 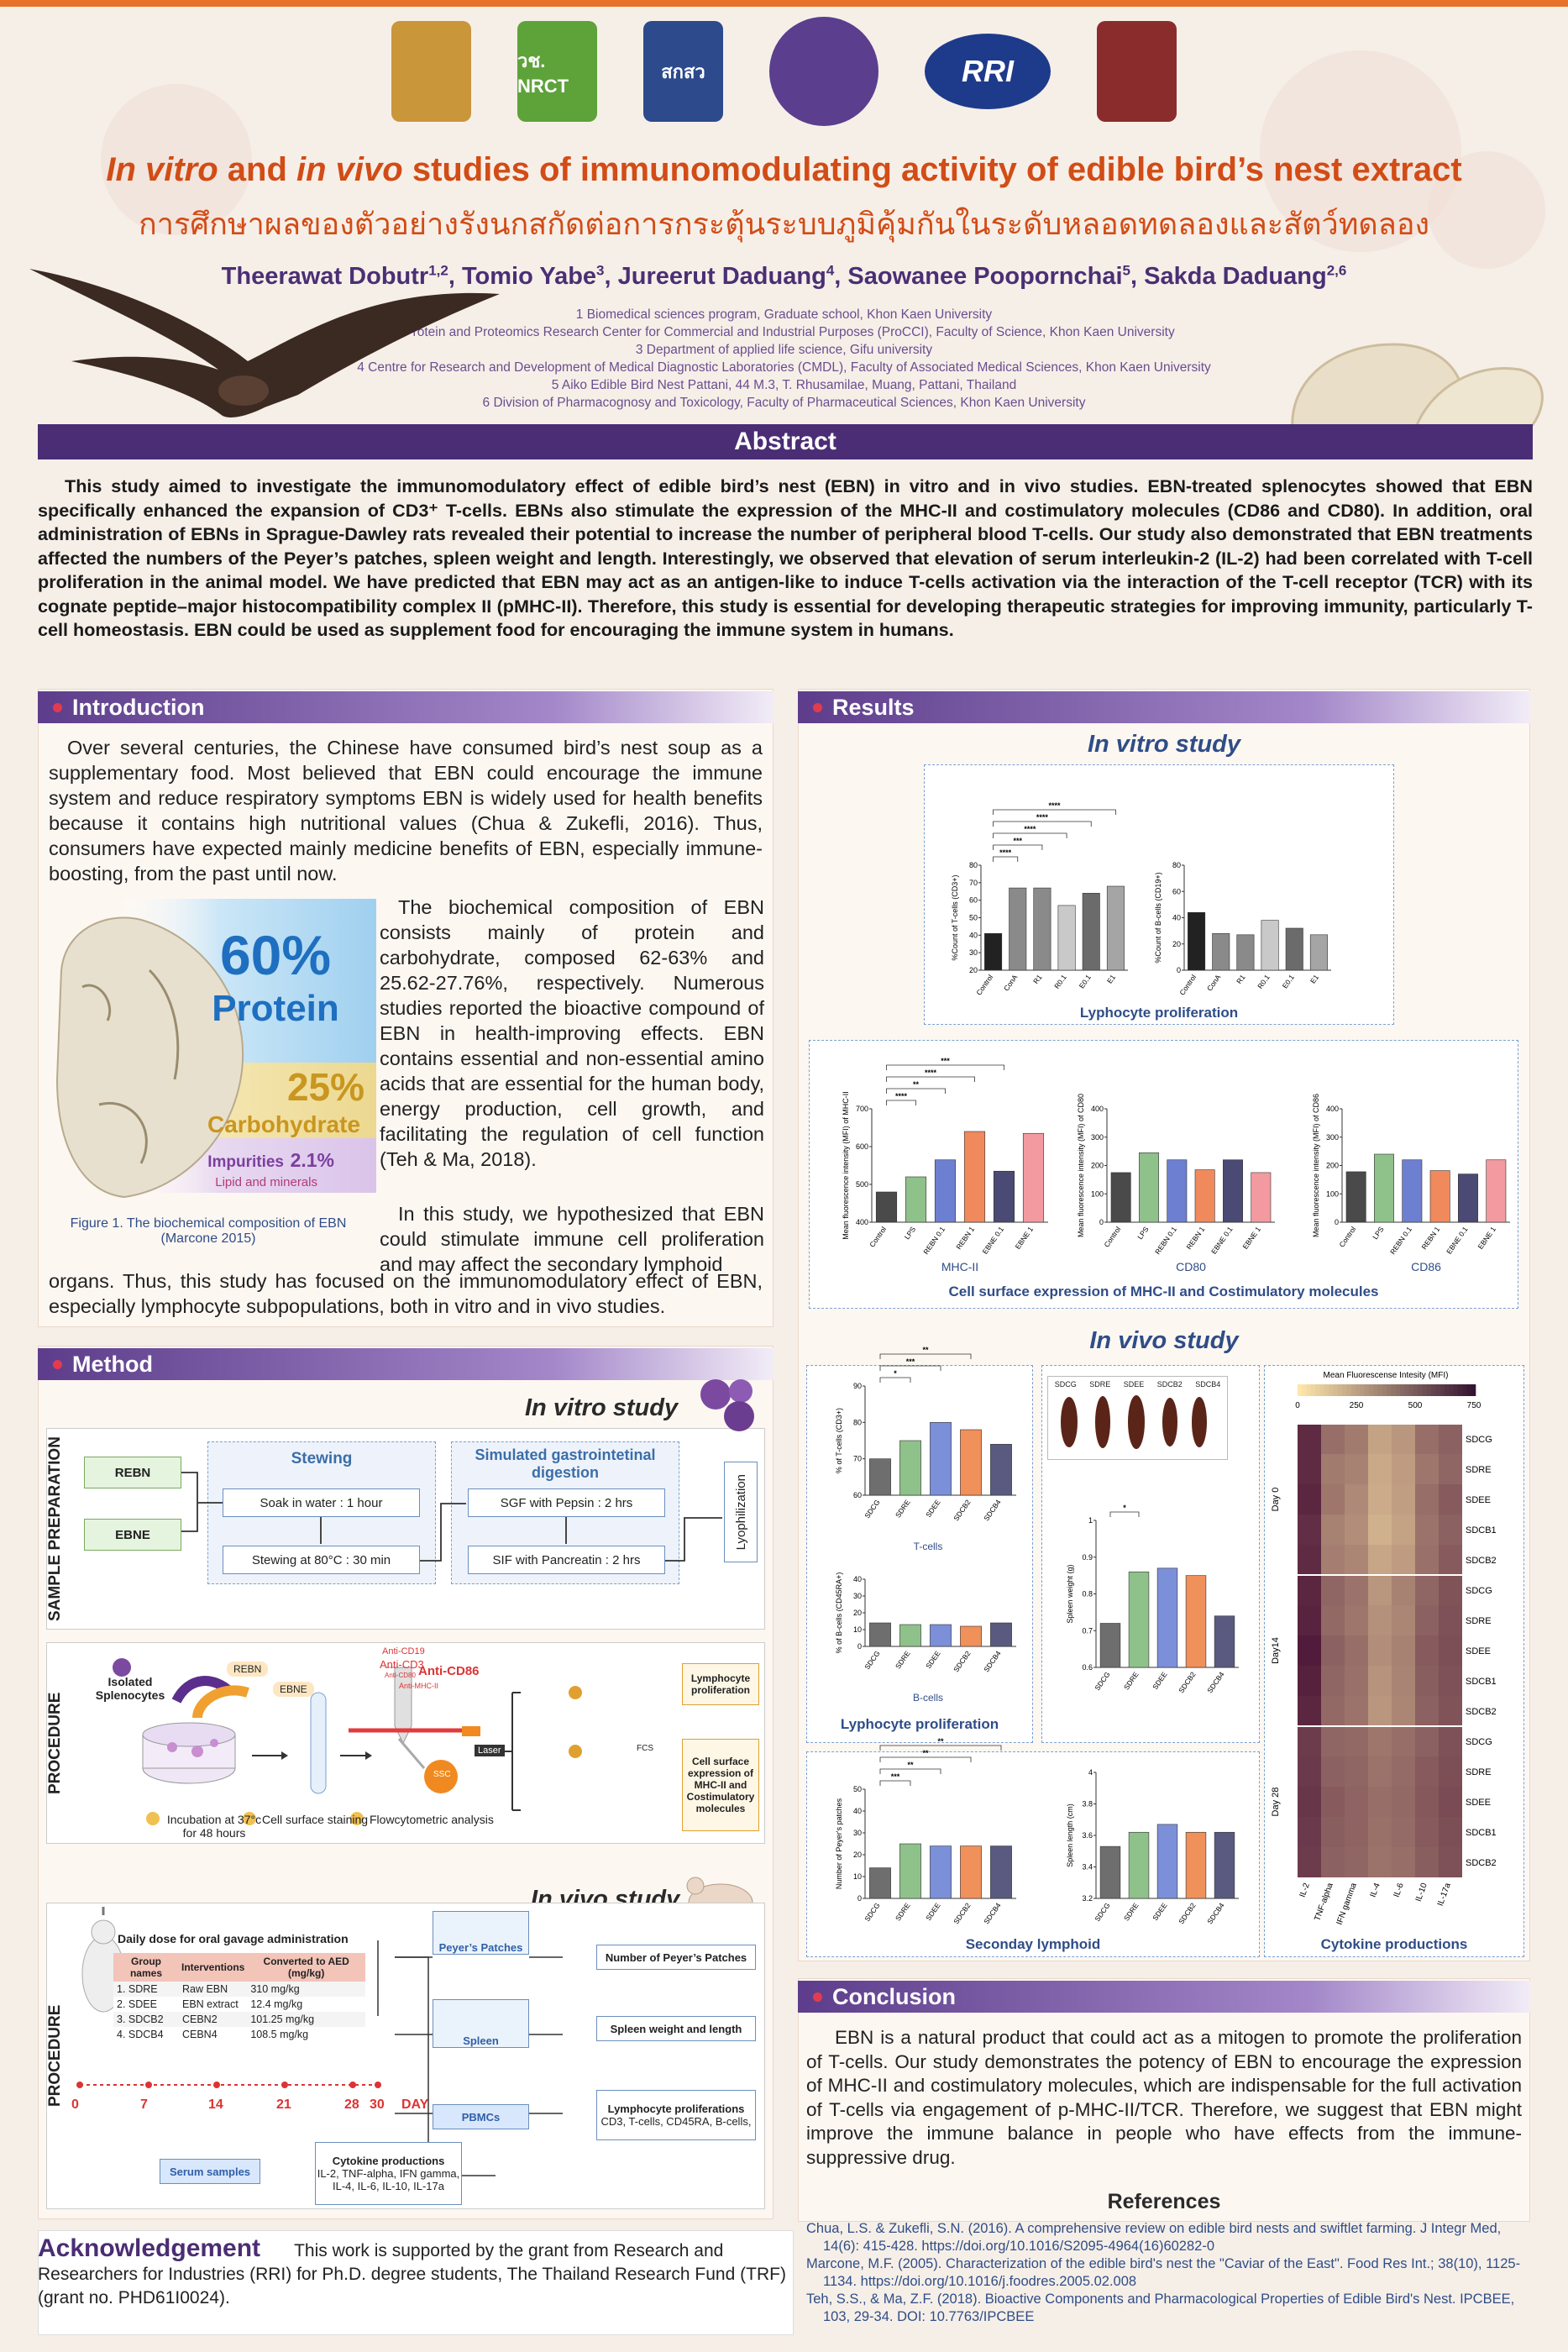 I want to click on invivo-lympho-caption: Lyphocyte proliferation, so click(x=919, y=1724).